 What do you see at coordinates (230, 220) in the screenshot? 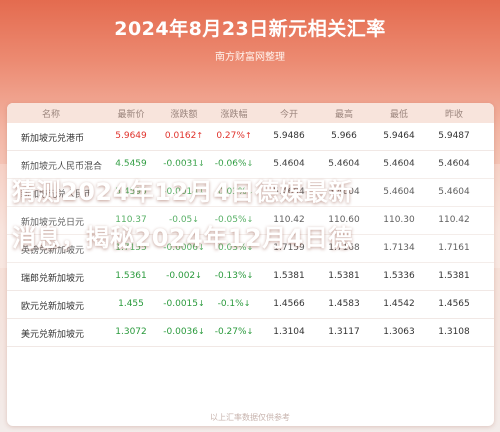
I see `value-pct: -0.05%` at bounding box center [230, 220].